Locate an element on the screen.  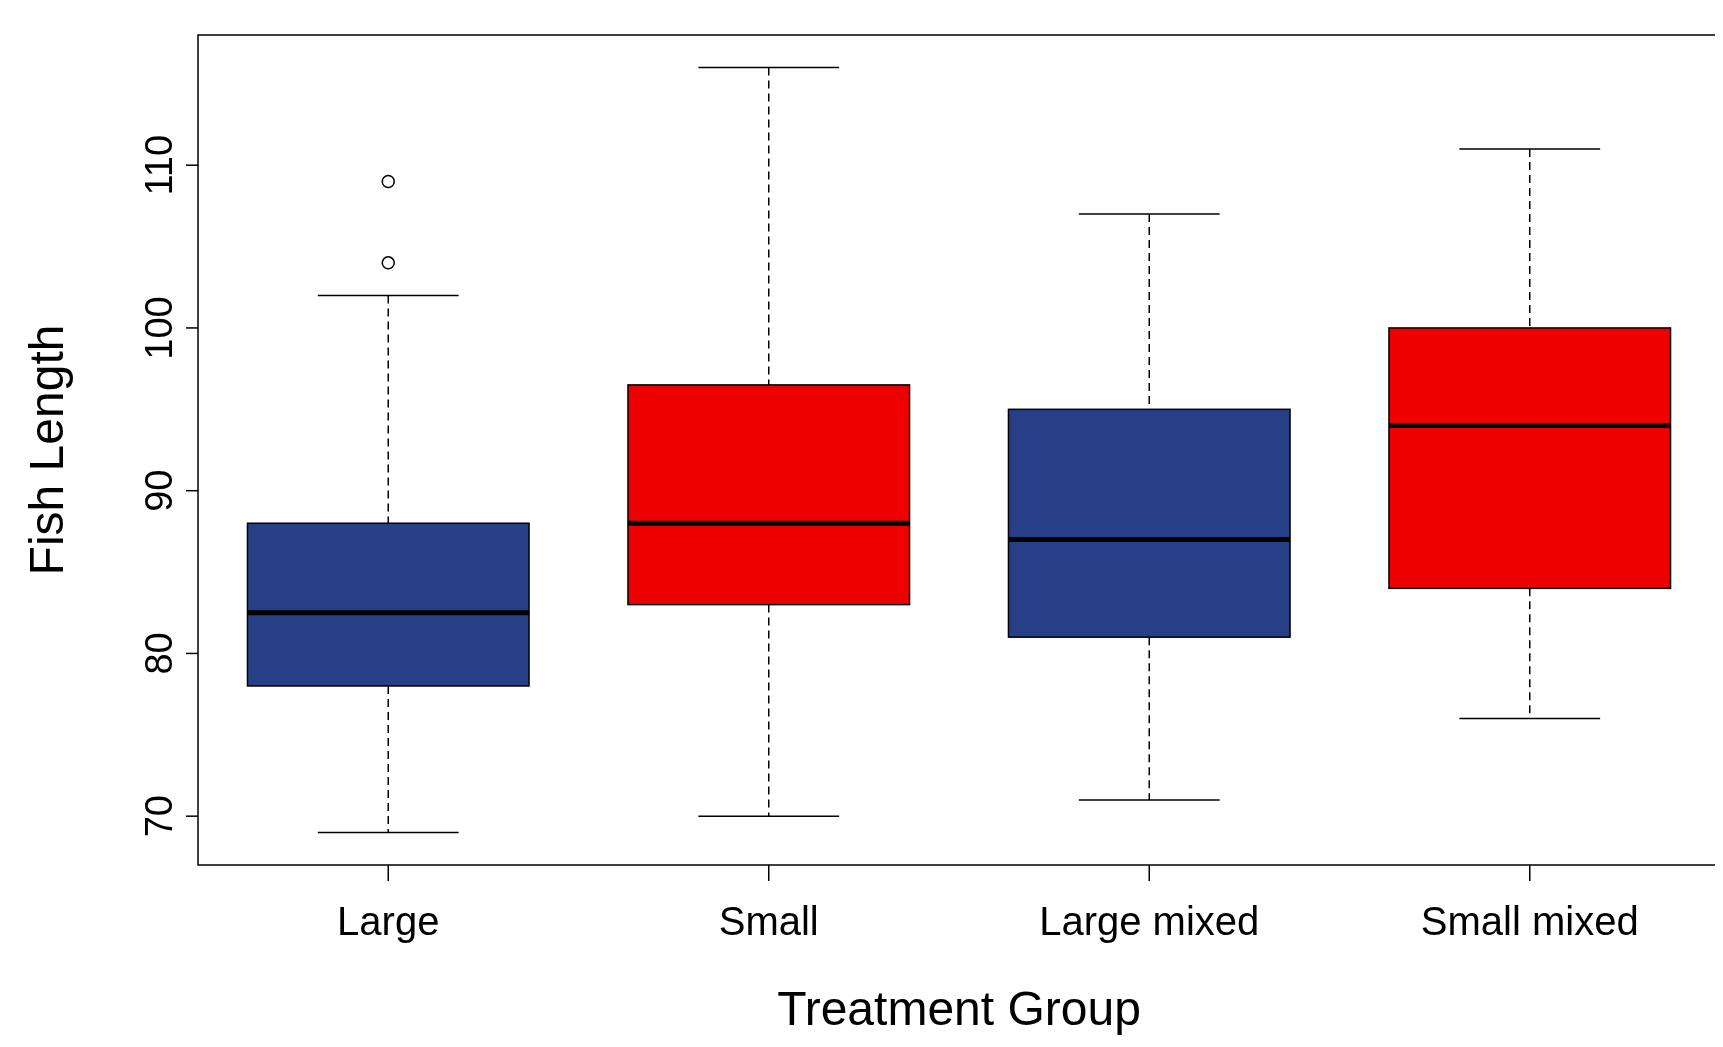
y-tick-label: 90 is located at coordinates (159, 490).